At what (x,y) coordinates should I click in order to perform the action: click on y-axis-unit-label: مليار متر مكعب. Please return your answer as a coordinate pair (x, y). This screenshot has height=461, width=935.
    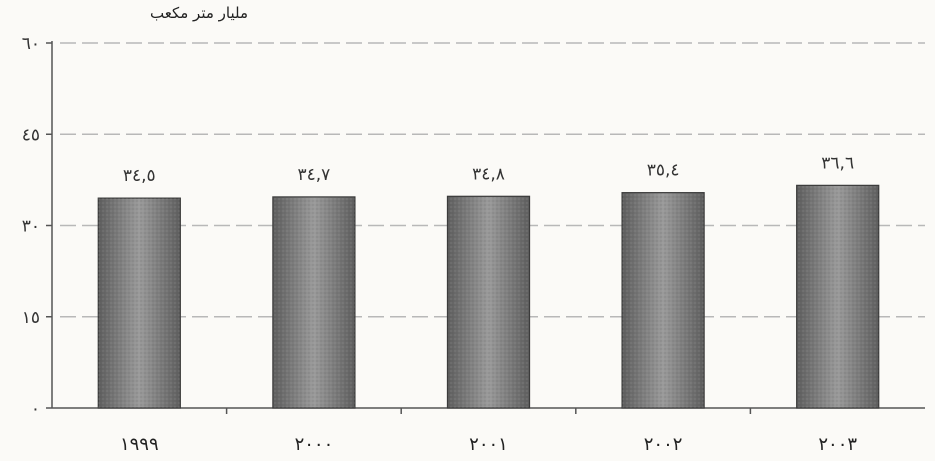
    Looking at the image, I should click on (199, 13).